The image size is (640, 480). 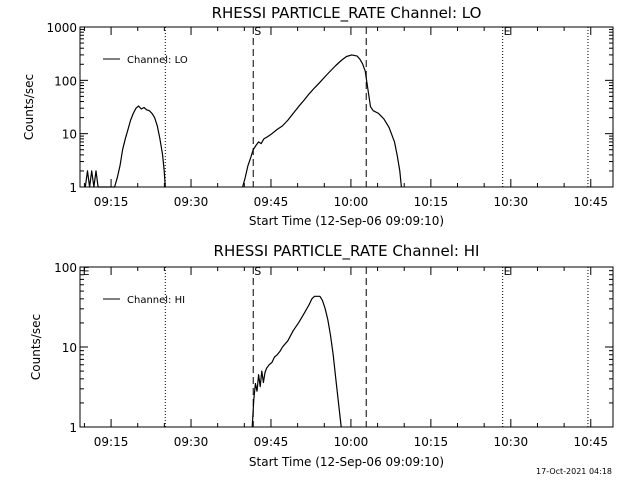 I want to click on chart-title: RHESSI PARTICLE_RATE Channel: LO, so click(x=347, y=13).